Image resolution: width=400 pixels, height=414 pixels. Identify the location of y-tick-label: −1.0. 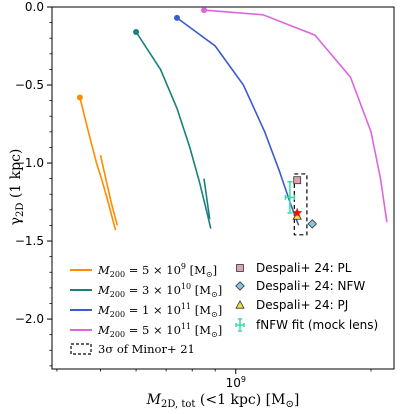
(29, 163).